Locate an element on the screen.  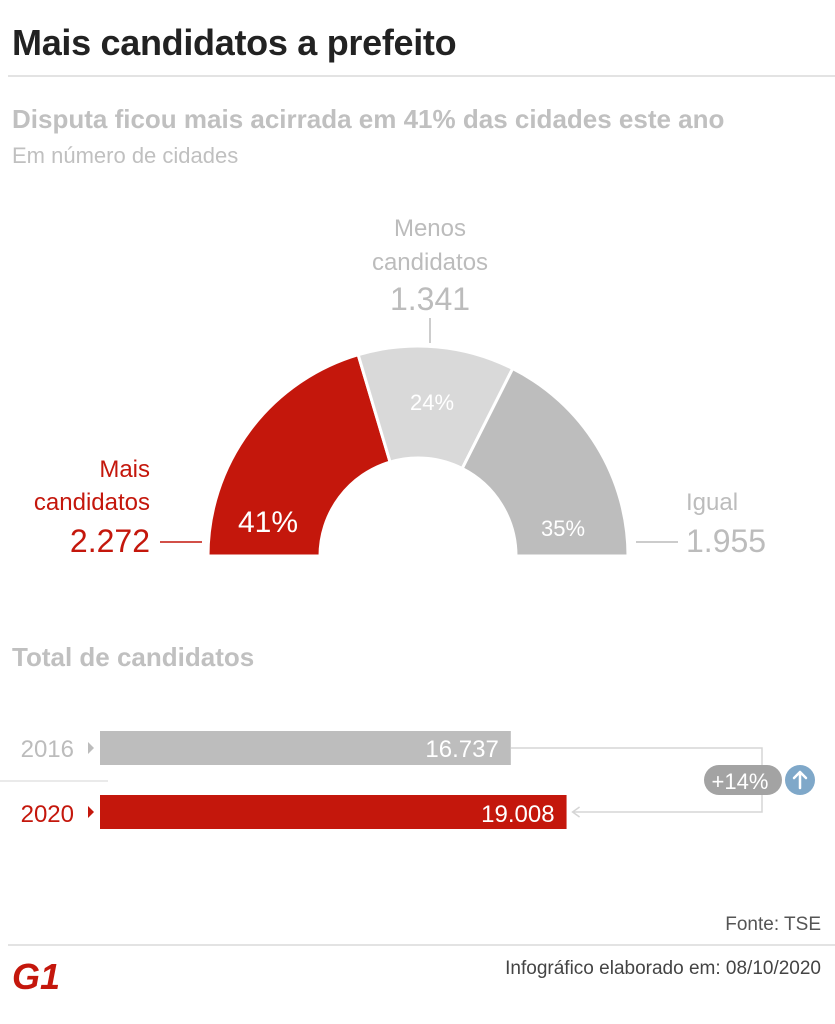
svg-text: G1 is located at coordinates (36, 975).